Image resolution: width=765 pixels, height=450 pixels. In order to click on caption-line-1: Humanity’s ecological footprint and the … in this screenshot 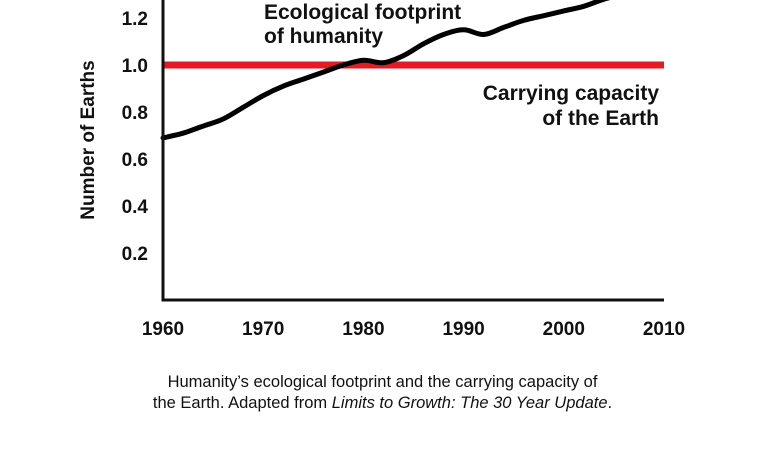, I will do `click(382, 382)`.